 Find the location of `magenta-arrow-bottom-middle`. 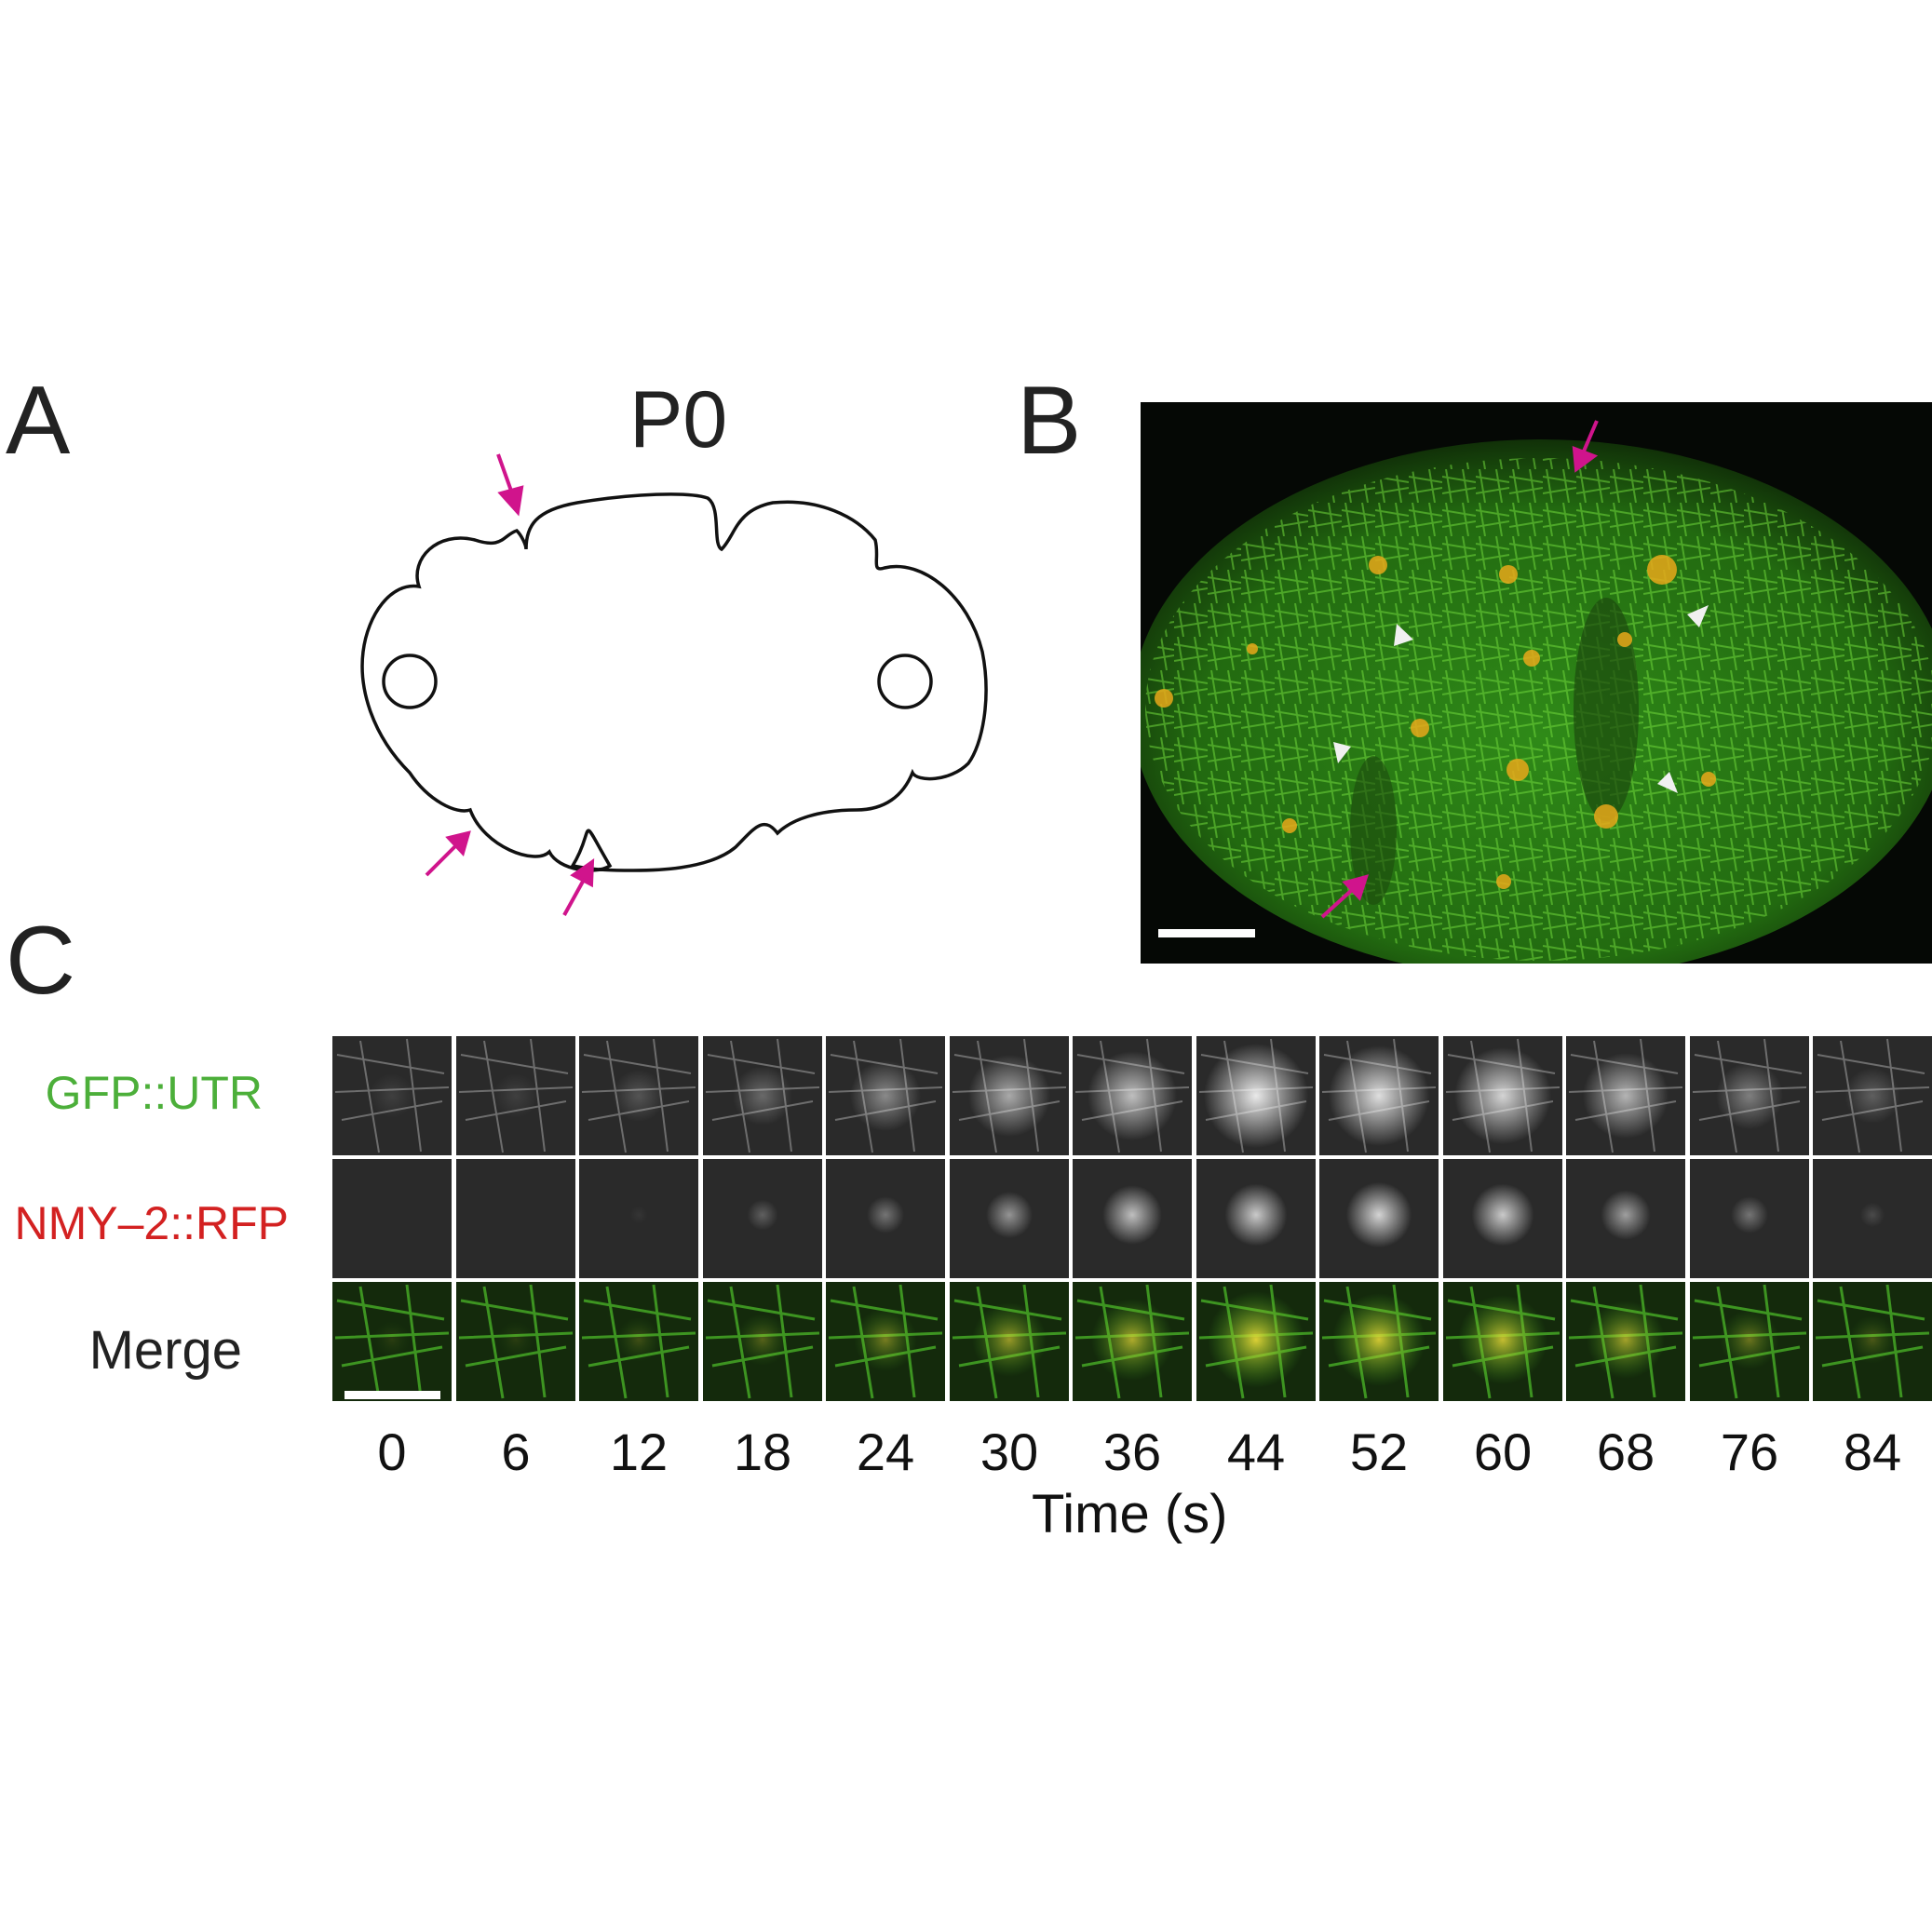

magenta-arrow-bottom-middle is located at coordinates (578, 887).